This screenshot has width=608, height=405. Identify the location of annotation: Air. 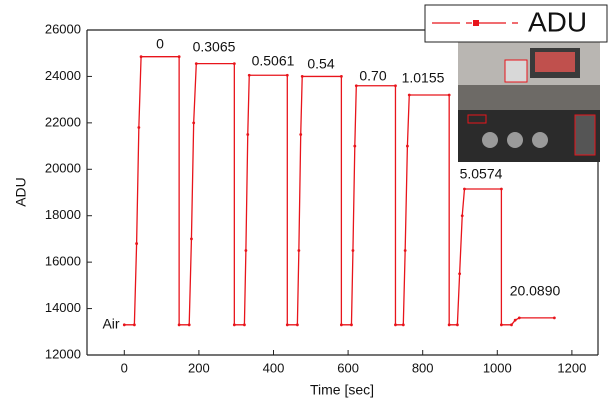
(110, 324).